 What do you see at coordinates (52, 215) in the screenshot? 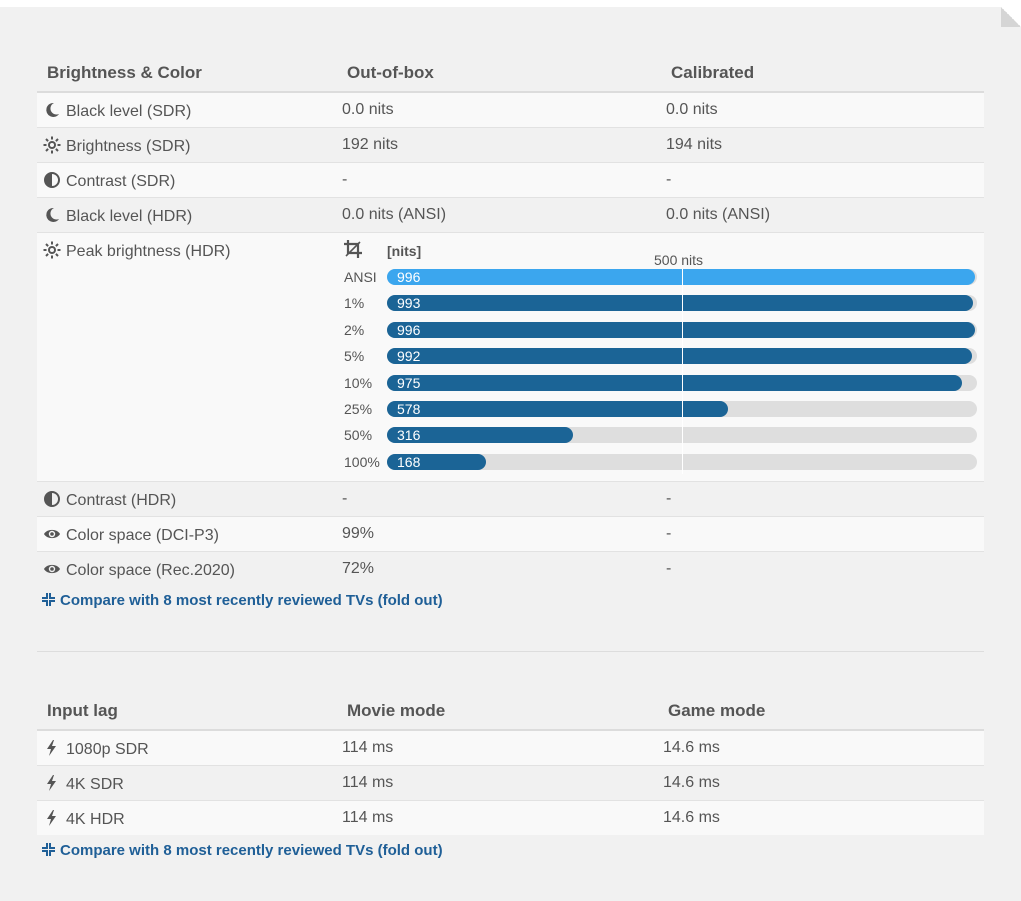
I see `moon-icon` at bounding box center [52, 215].